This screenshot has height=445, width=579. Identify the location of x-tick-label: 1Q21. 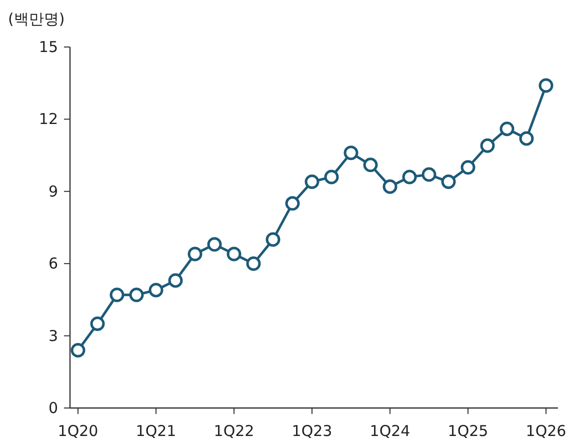
(156, 431).